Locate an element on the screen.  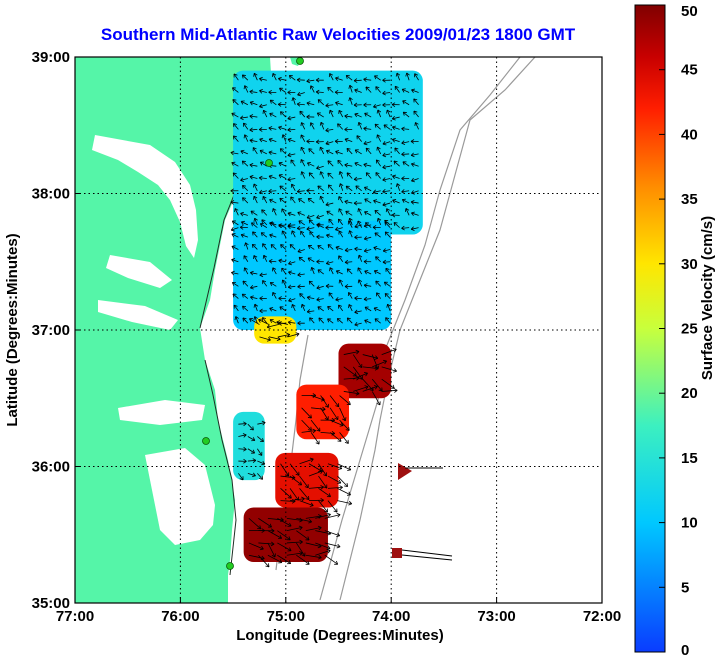
y-tick-label: 38:00 is located at coordinates (51, 194).